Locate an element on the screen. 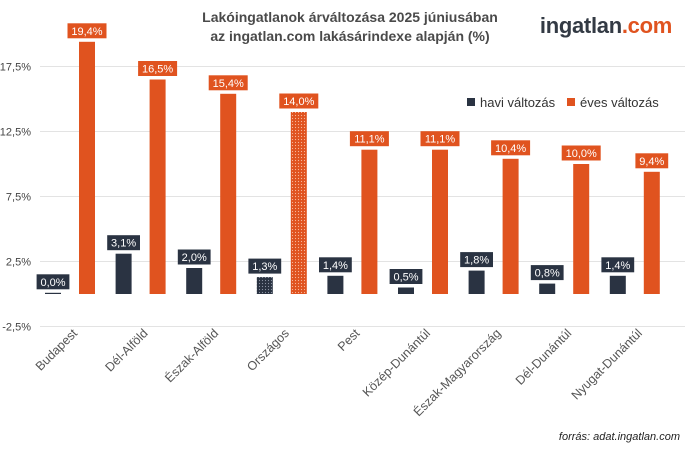  y-tick-label: 7,5% is located at coordinates (18, 198).